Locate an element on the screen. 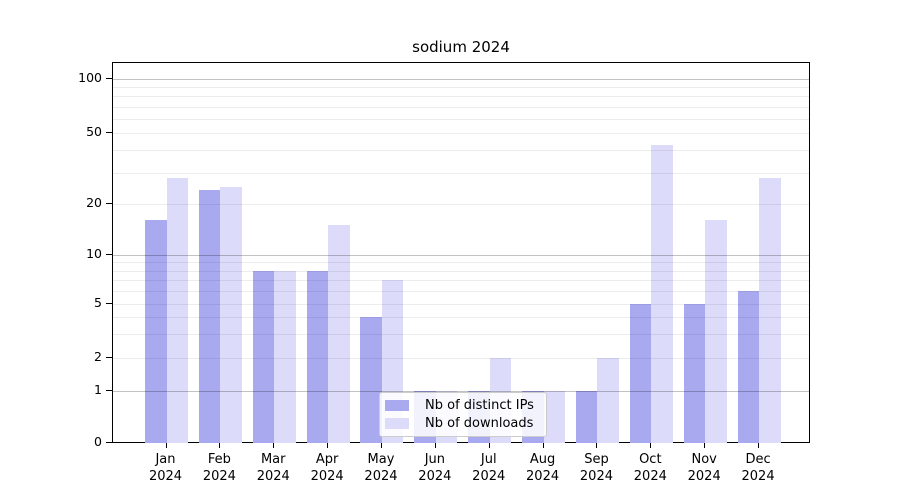 The height and width of the screenshot is (500, 900). x-axis-tick-label: Feb 2024 is located at coordinates (219, 468).